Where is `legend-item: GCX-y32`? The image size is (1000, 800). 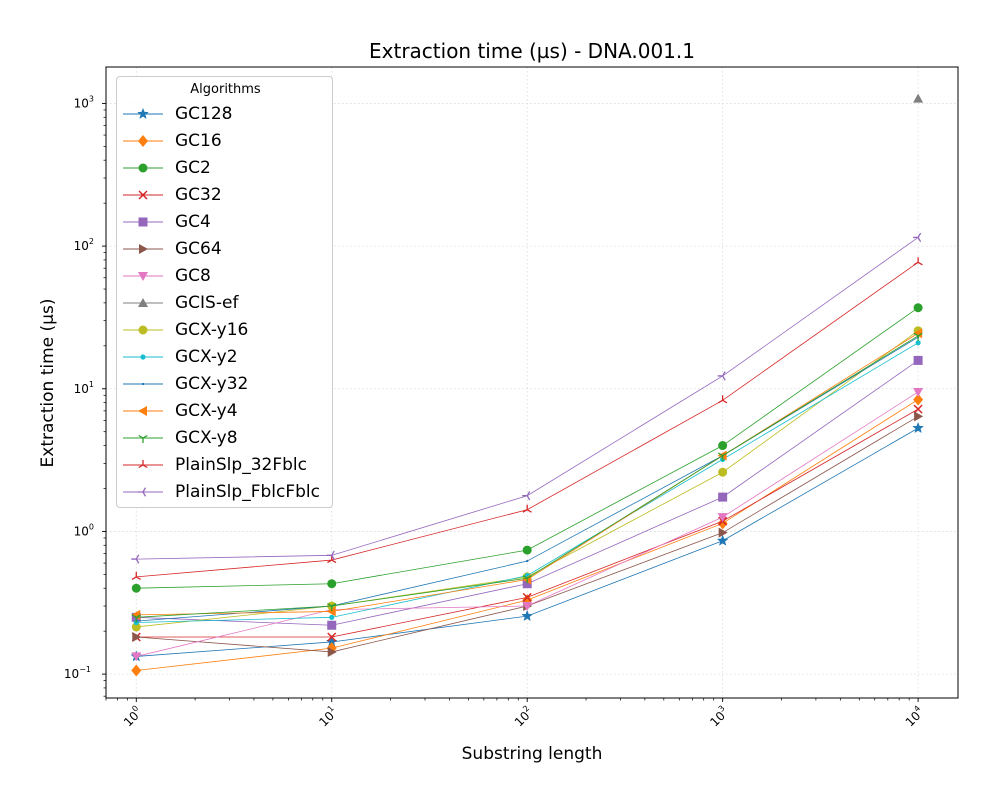 legend-item: GCX-y32 is located at coordinates (225, 386).